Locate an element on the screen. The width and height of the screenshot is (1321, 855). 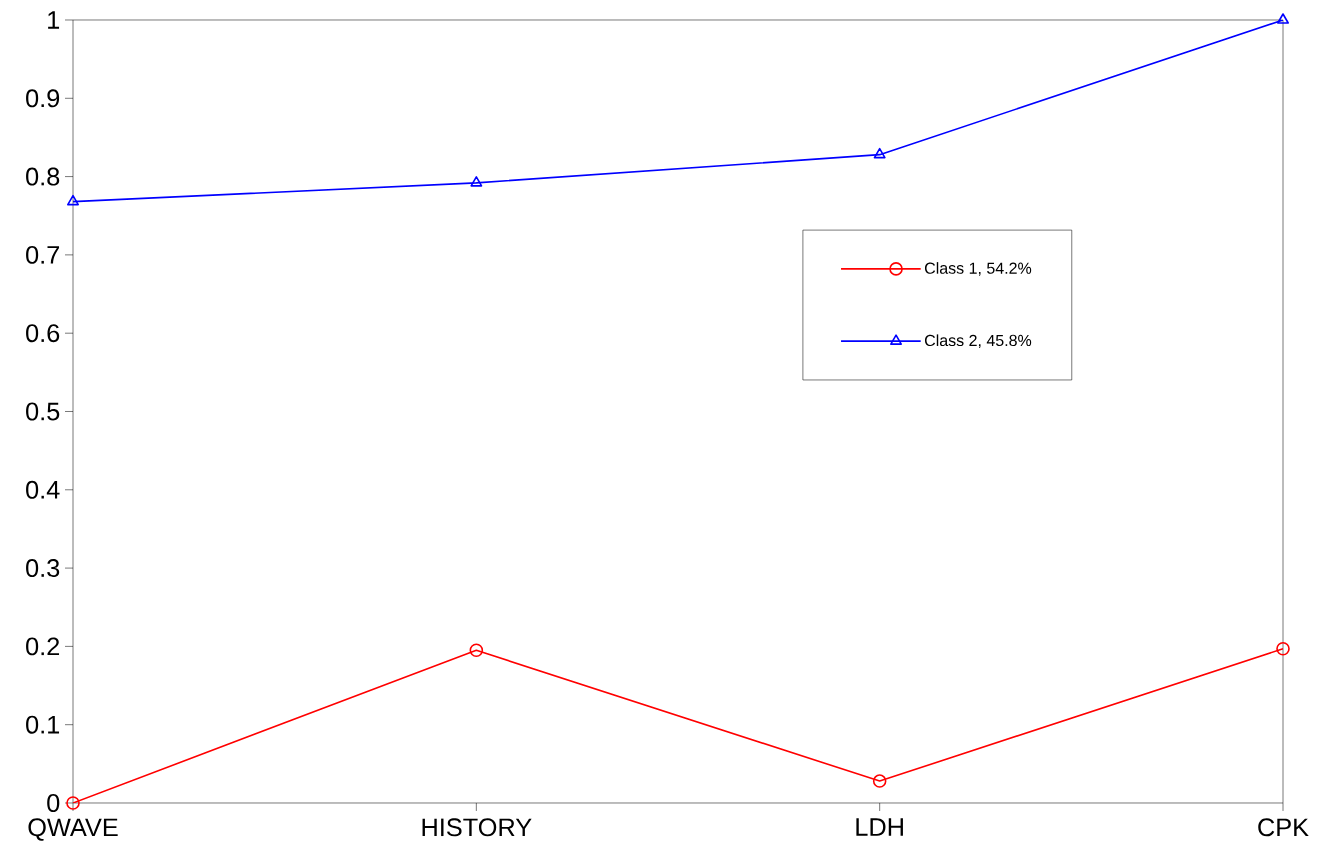
y-tick-label: 0.8 is located at coordinates (43, 176).